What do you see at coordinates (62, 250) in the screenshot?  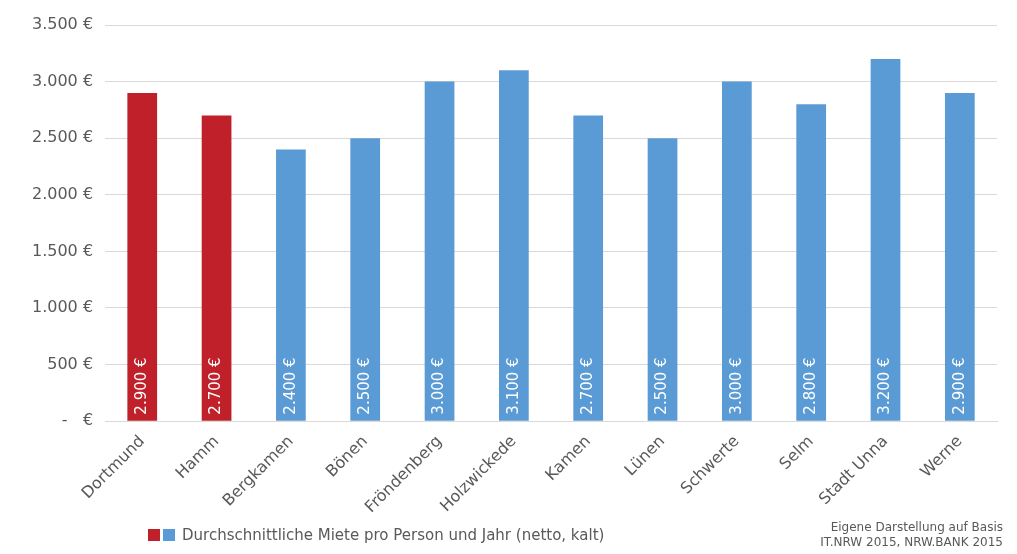 I see `y-tick-label: 1.500 €` at bounding box center [62, 250].